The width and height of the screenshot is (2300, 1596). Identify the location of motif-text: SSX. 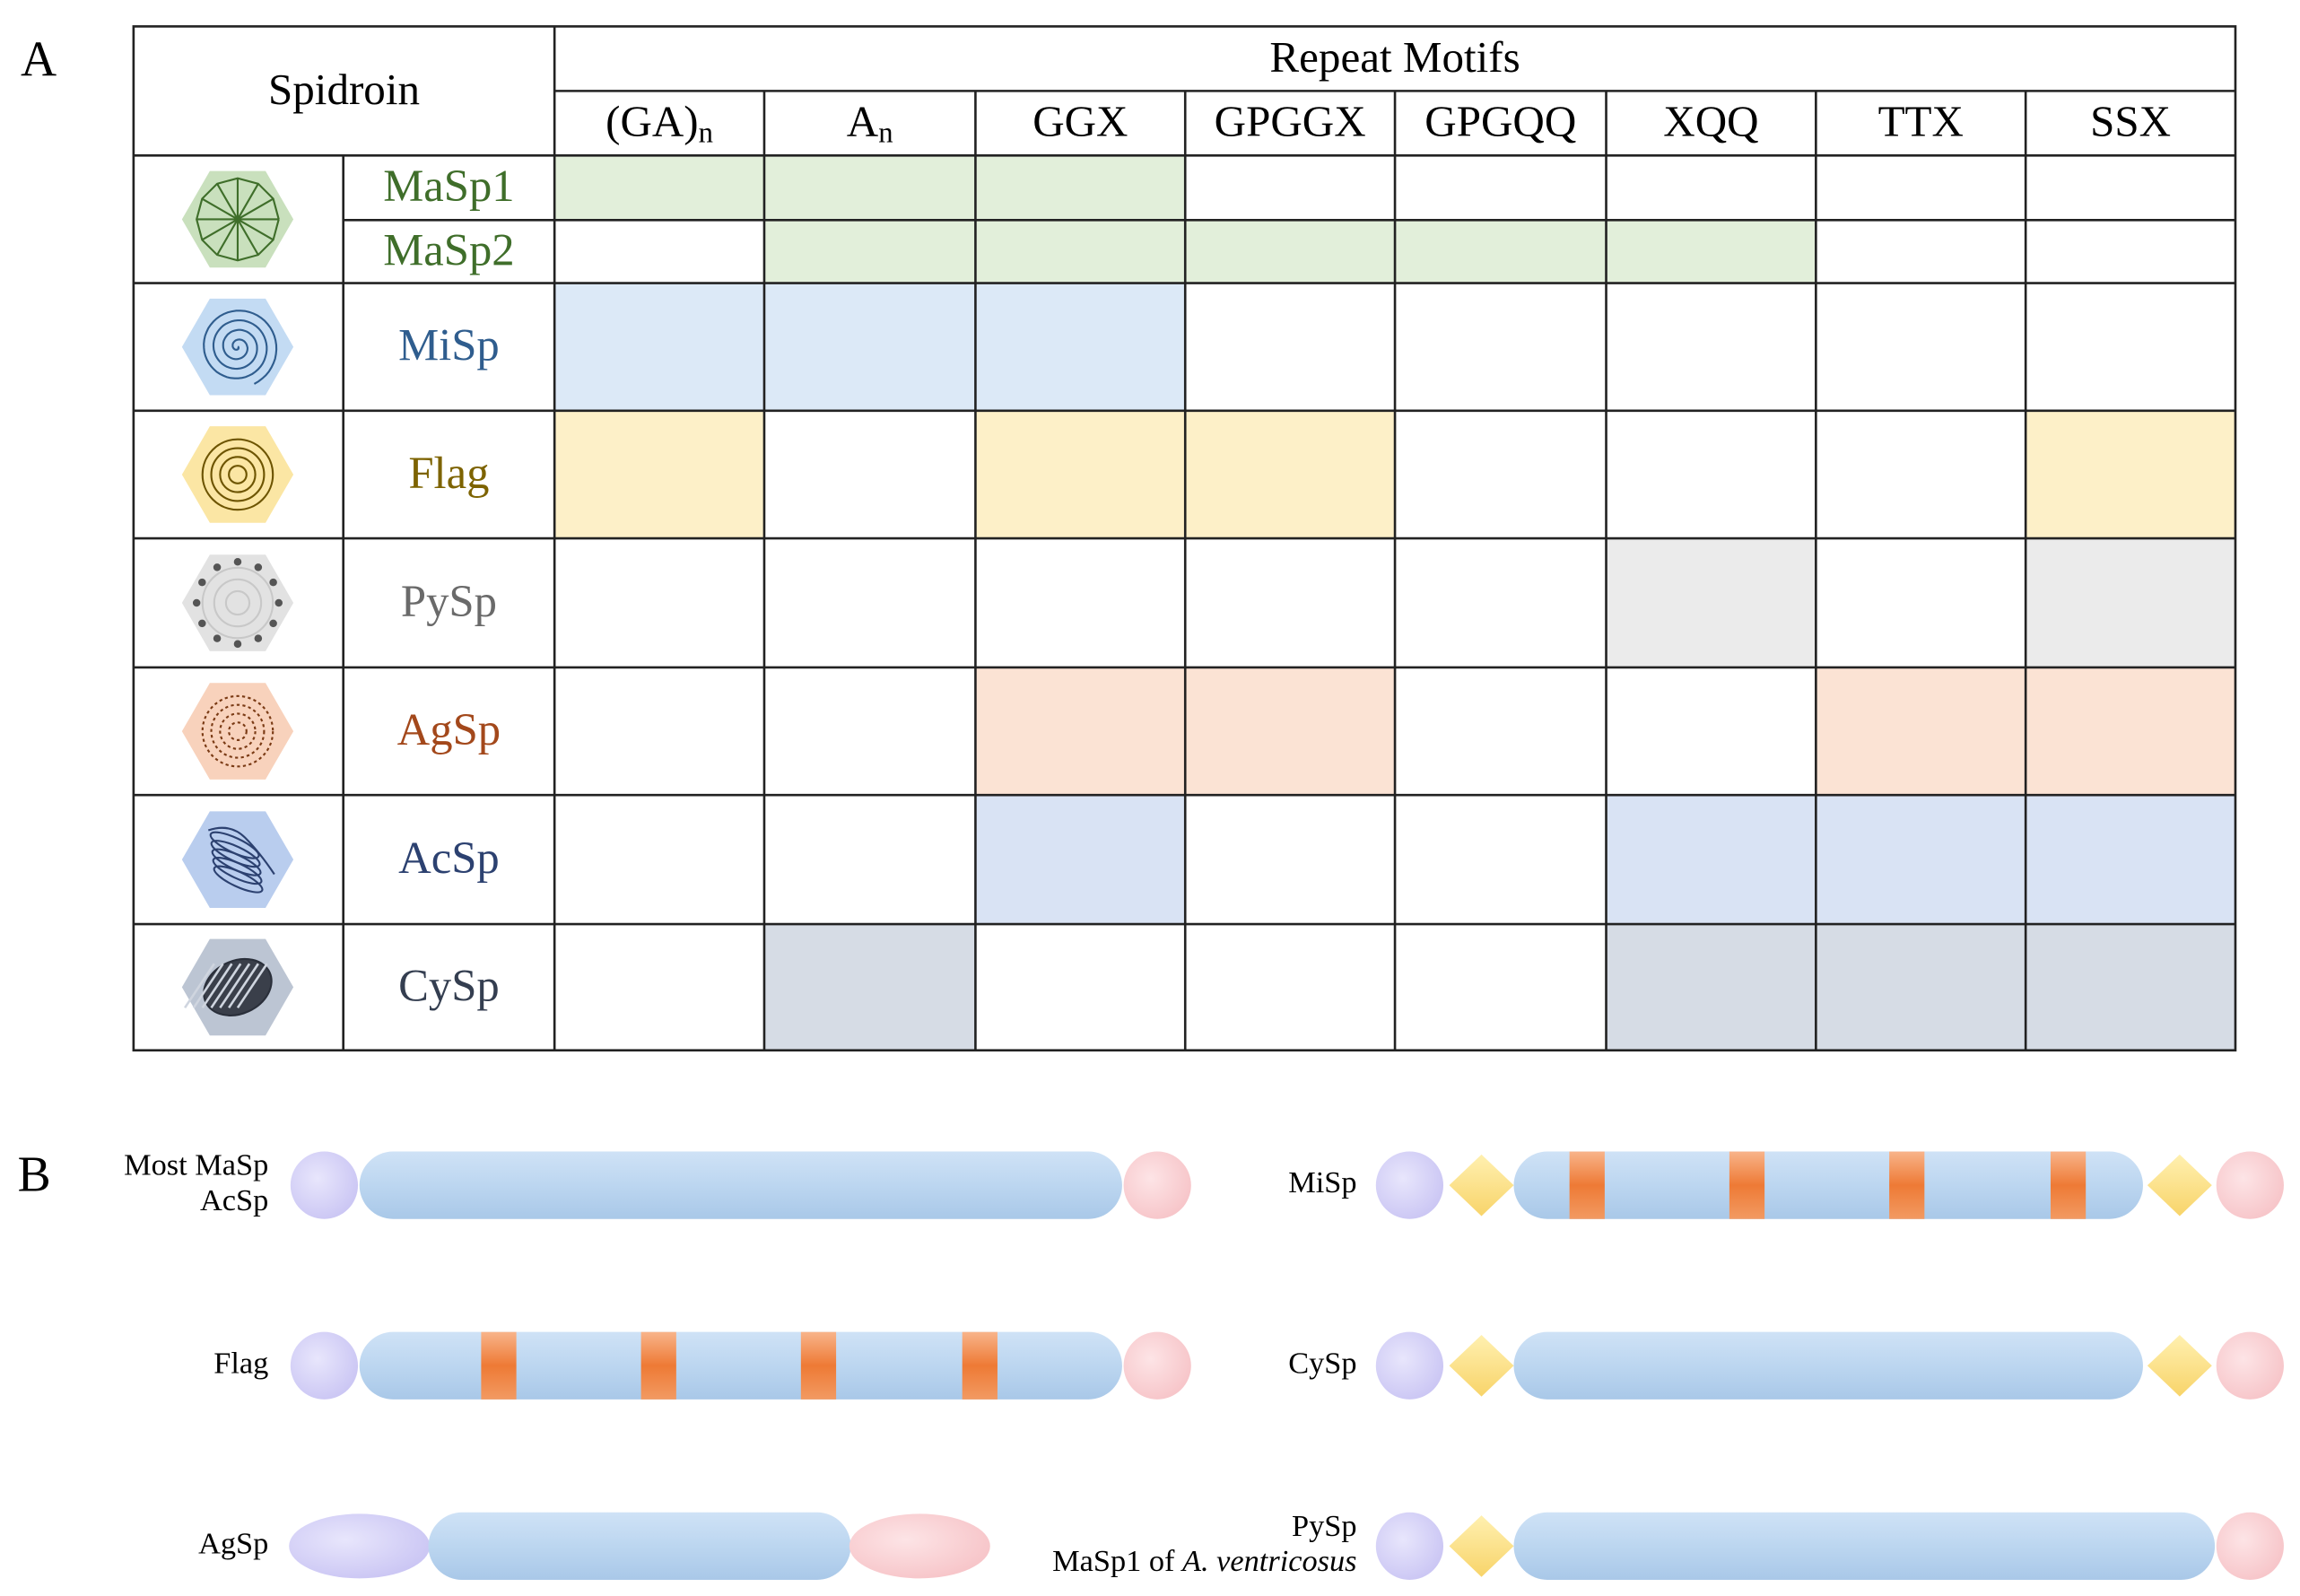
(2130, 121).